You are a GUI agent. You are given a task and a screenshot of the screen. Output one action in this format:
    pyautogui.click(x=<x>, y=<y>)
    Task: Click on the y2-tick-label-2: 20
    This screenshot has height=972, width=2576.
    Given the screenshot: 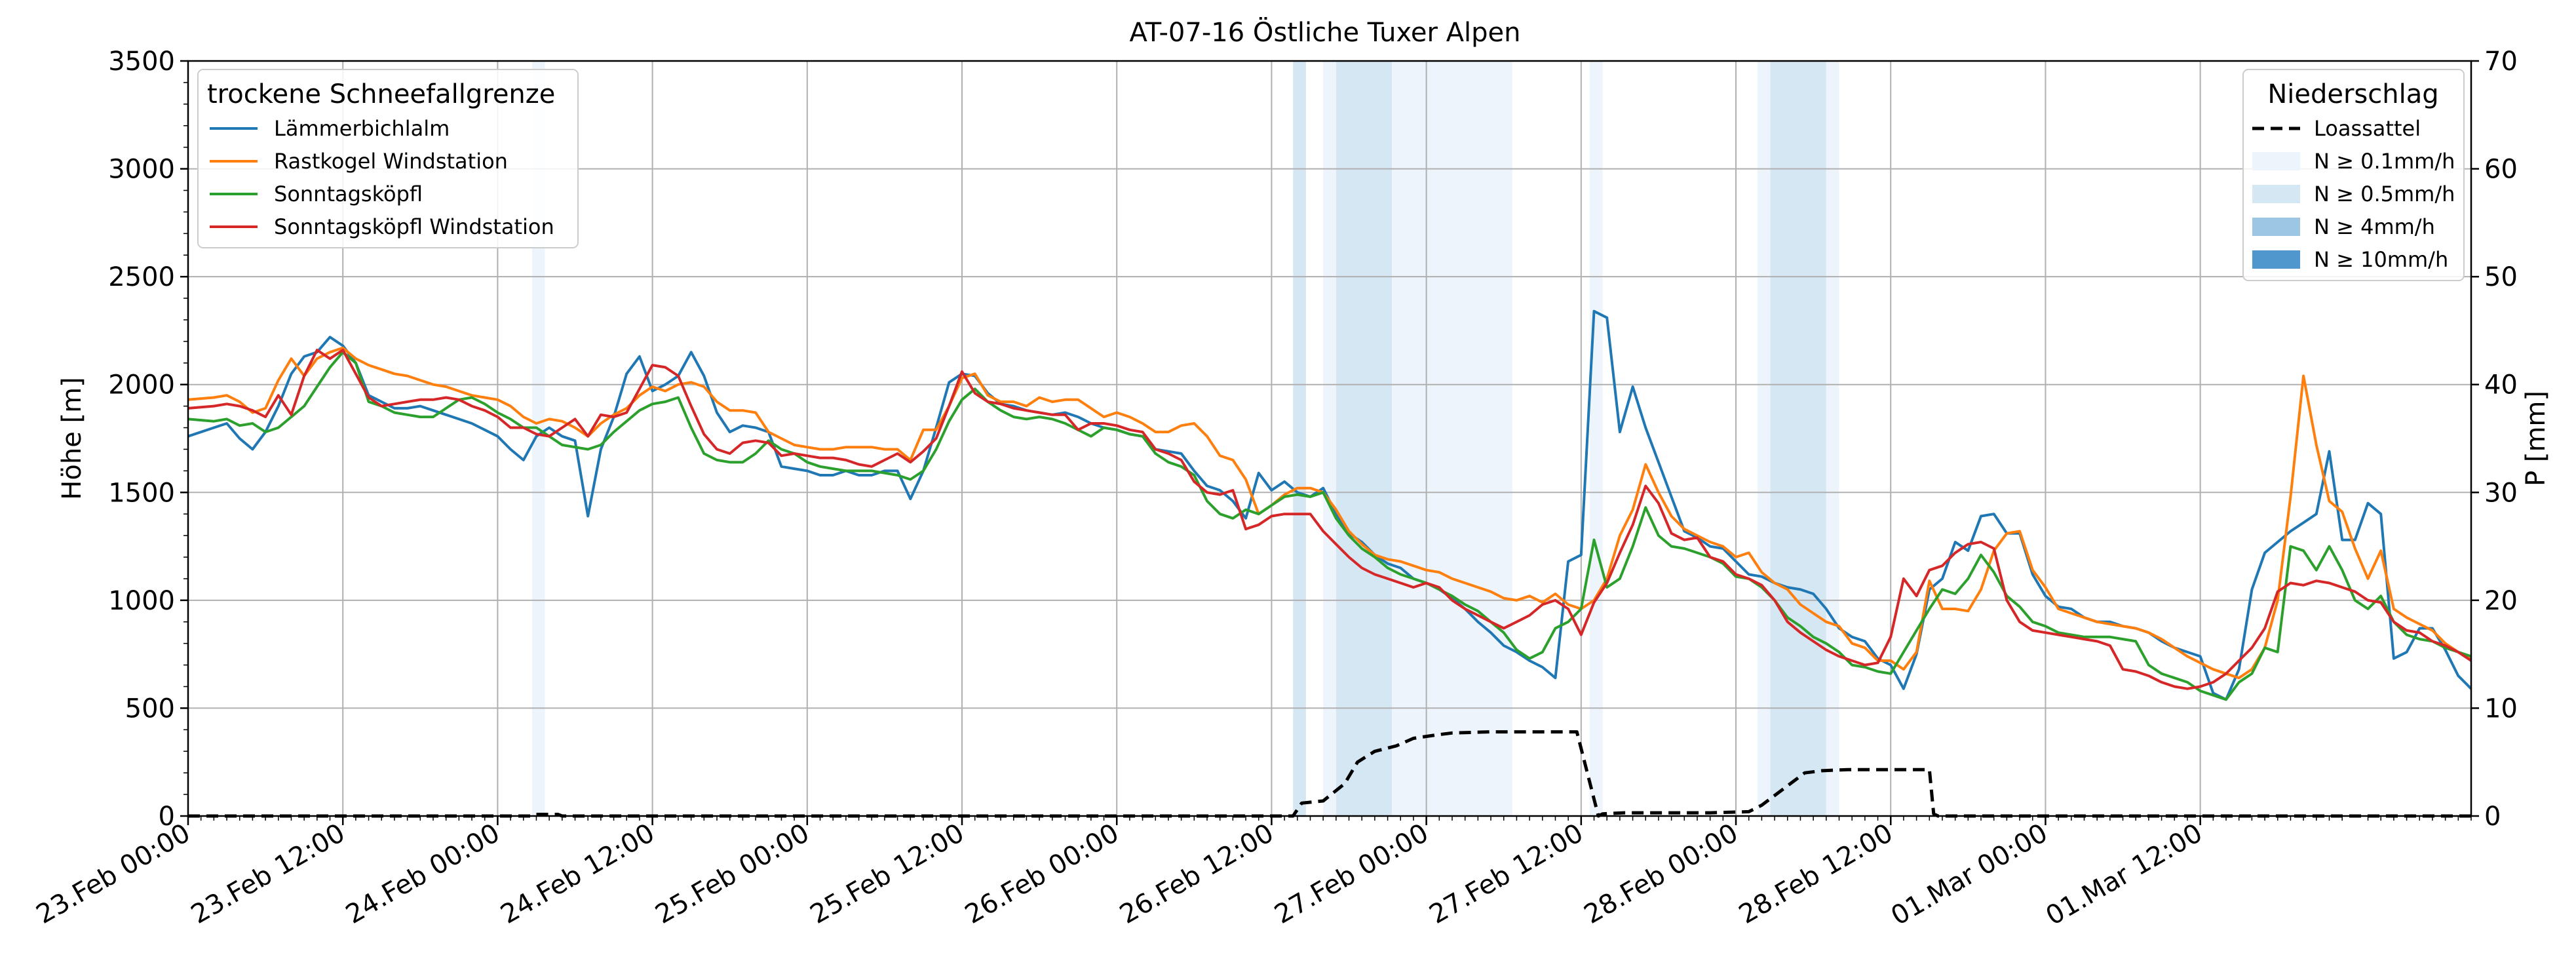 What is the action you would take?
    pyautogui.click(x=2501, y=601)
    